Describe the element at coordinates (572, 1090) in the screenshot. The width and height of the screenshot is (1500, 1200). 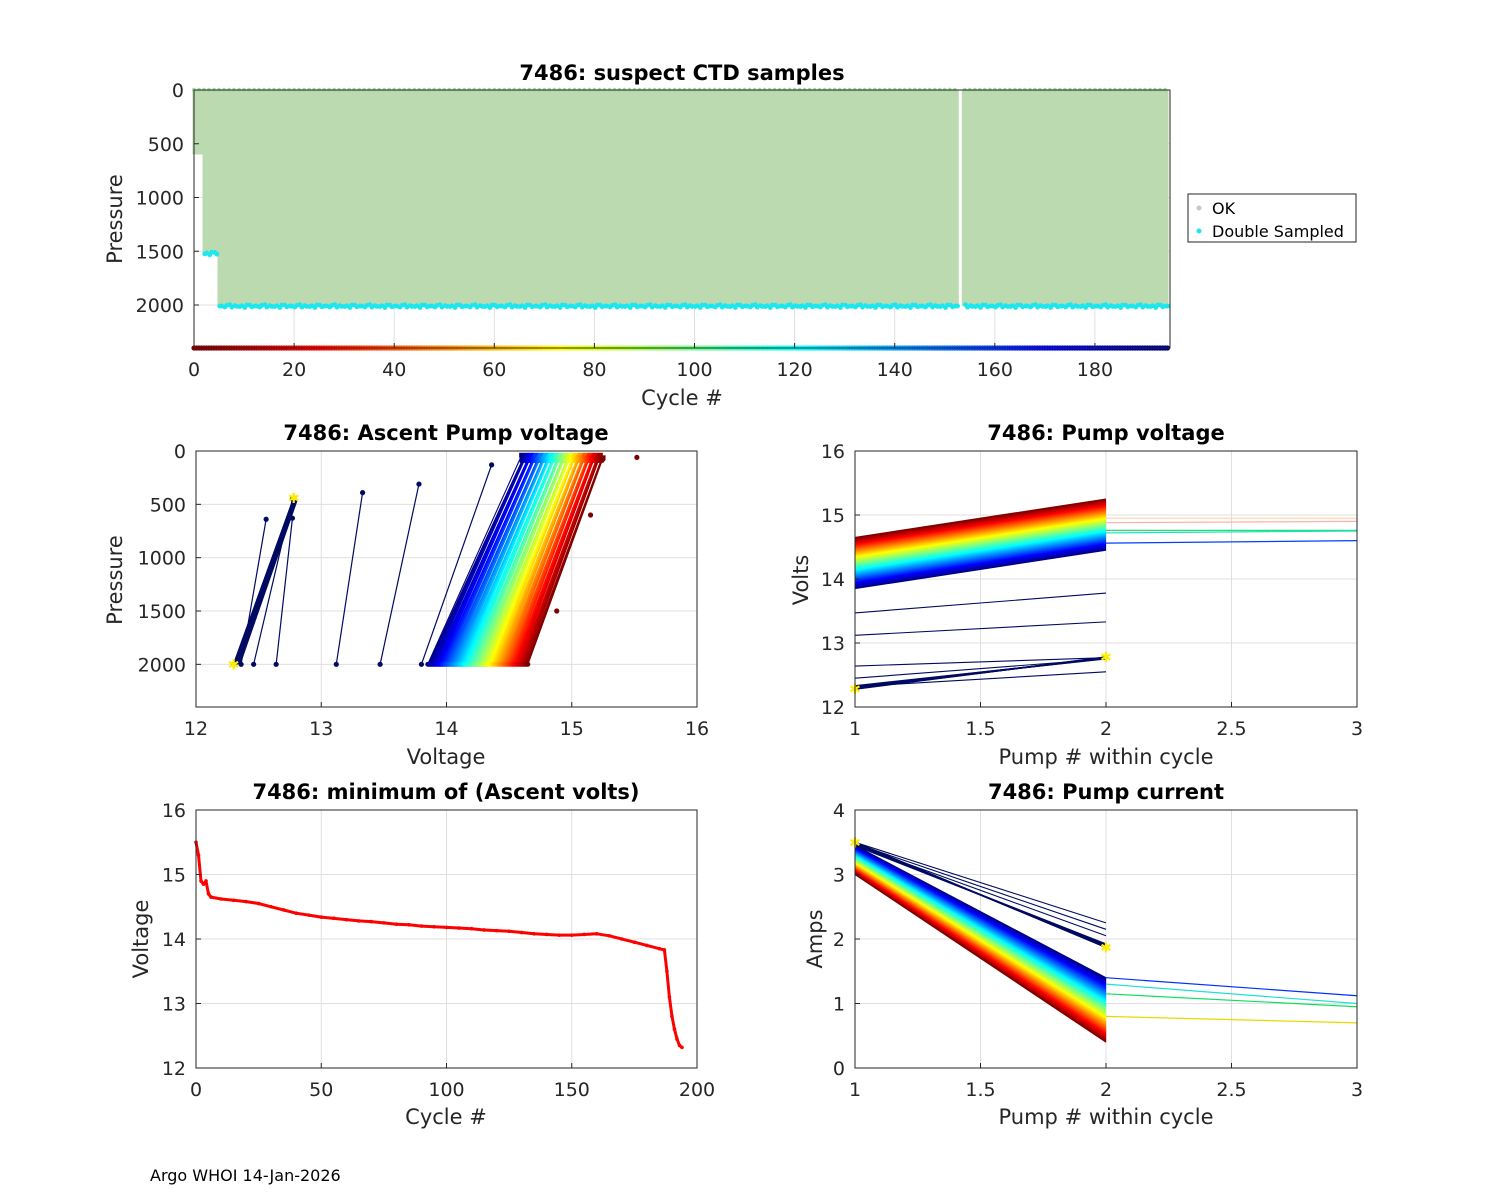
I see `minvolts-xtick-label: 150` at that location.